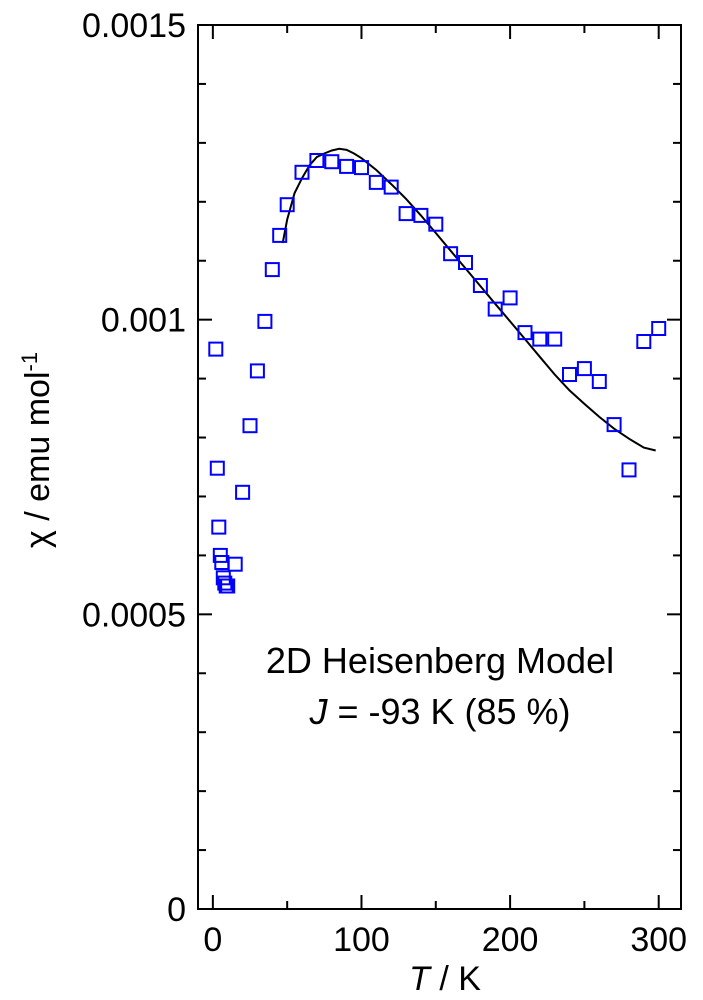 The height and width of the screenshot is (1000, 703). I want to click on y-tick-label: 0.001, so click(143, 321).